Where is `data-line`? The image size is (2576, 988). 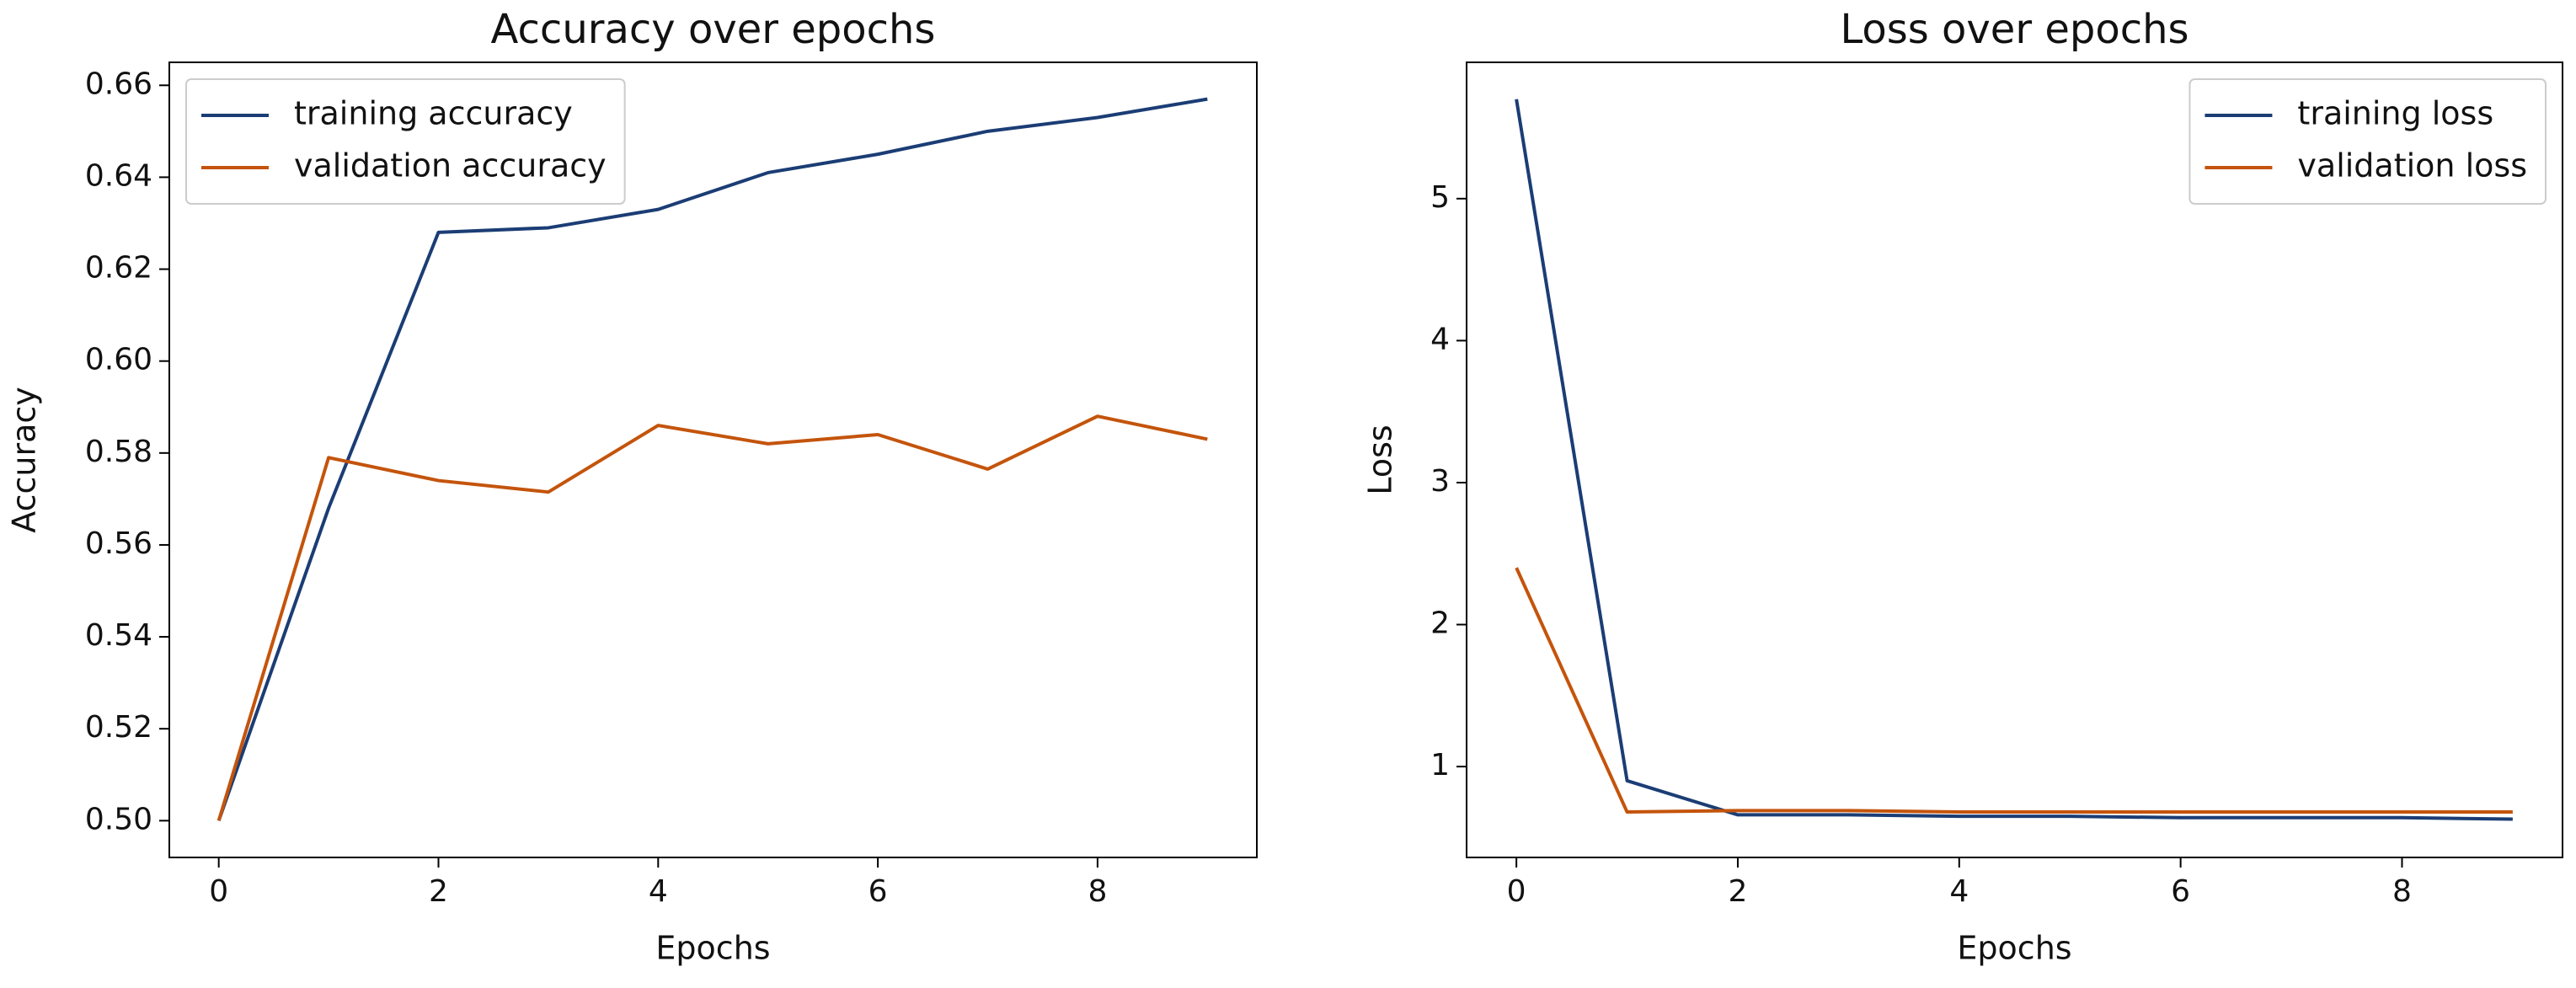 data-line is located at coordinates (2014, 690).